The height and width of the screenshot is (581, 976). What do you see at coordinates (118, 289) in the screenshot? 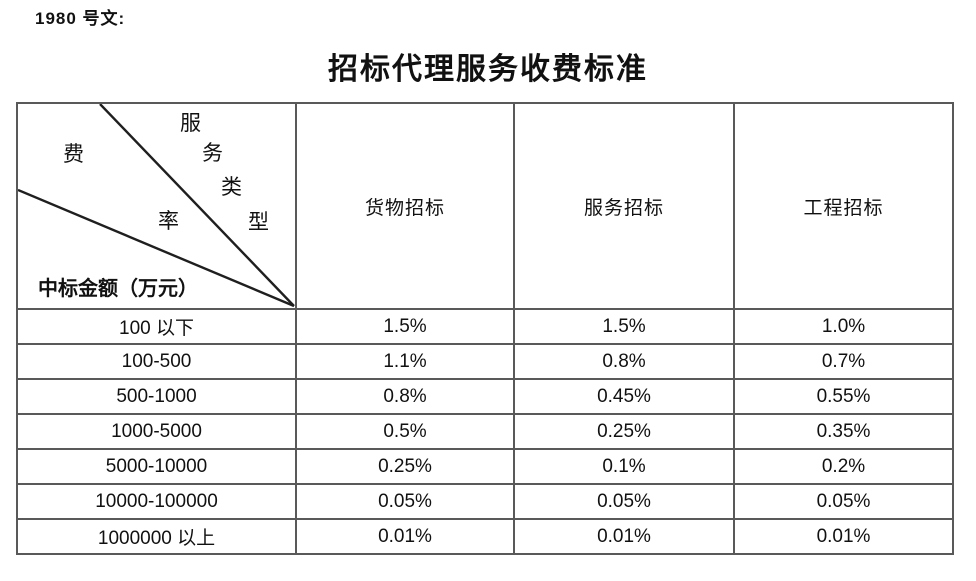
I see `corner-amount-label: 中标金额（万元）` at bounding box center [118, 289].